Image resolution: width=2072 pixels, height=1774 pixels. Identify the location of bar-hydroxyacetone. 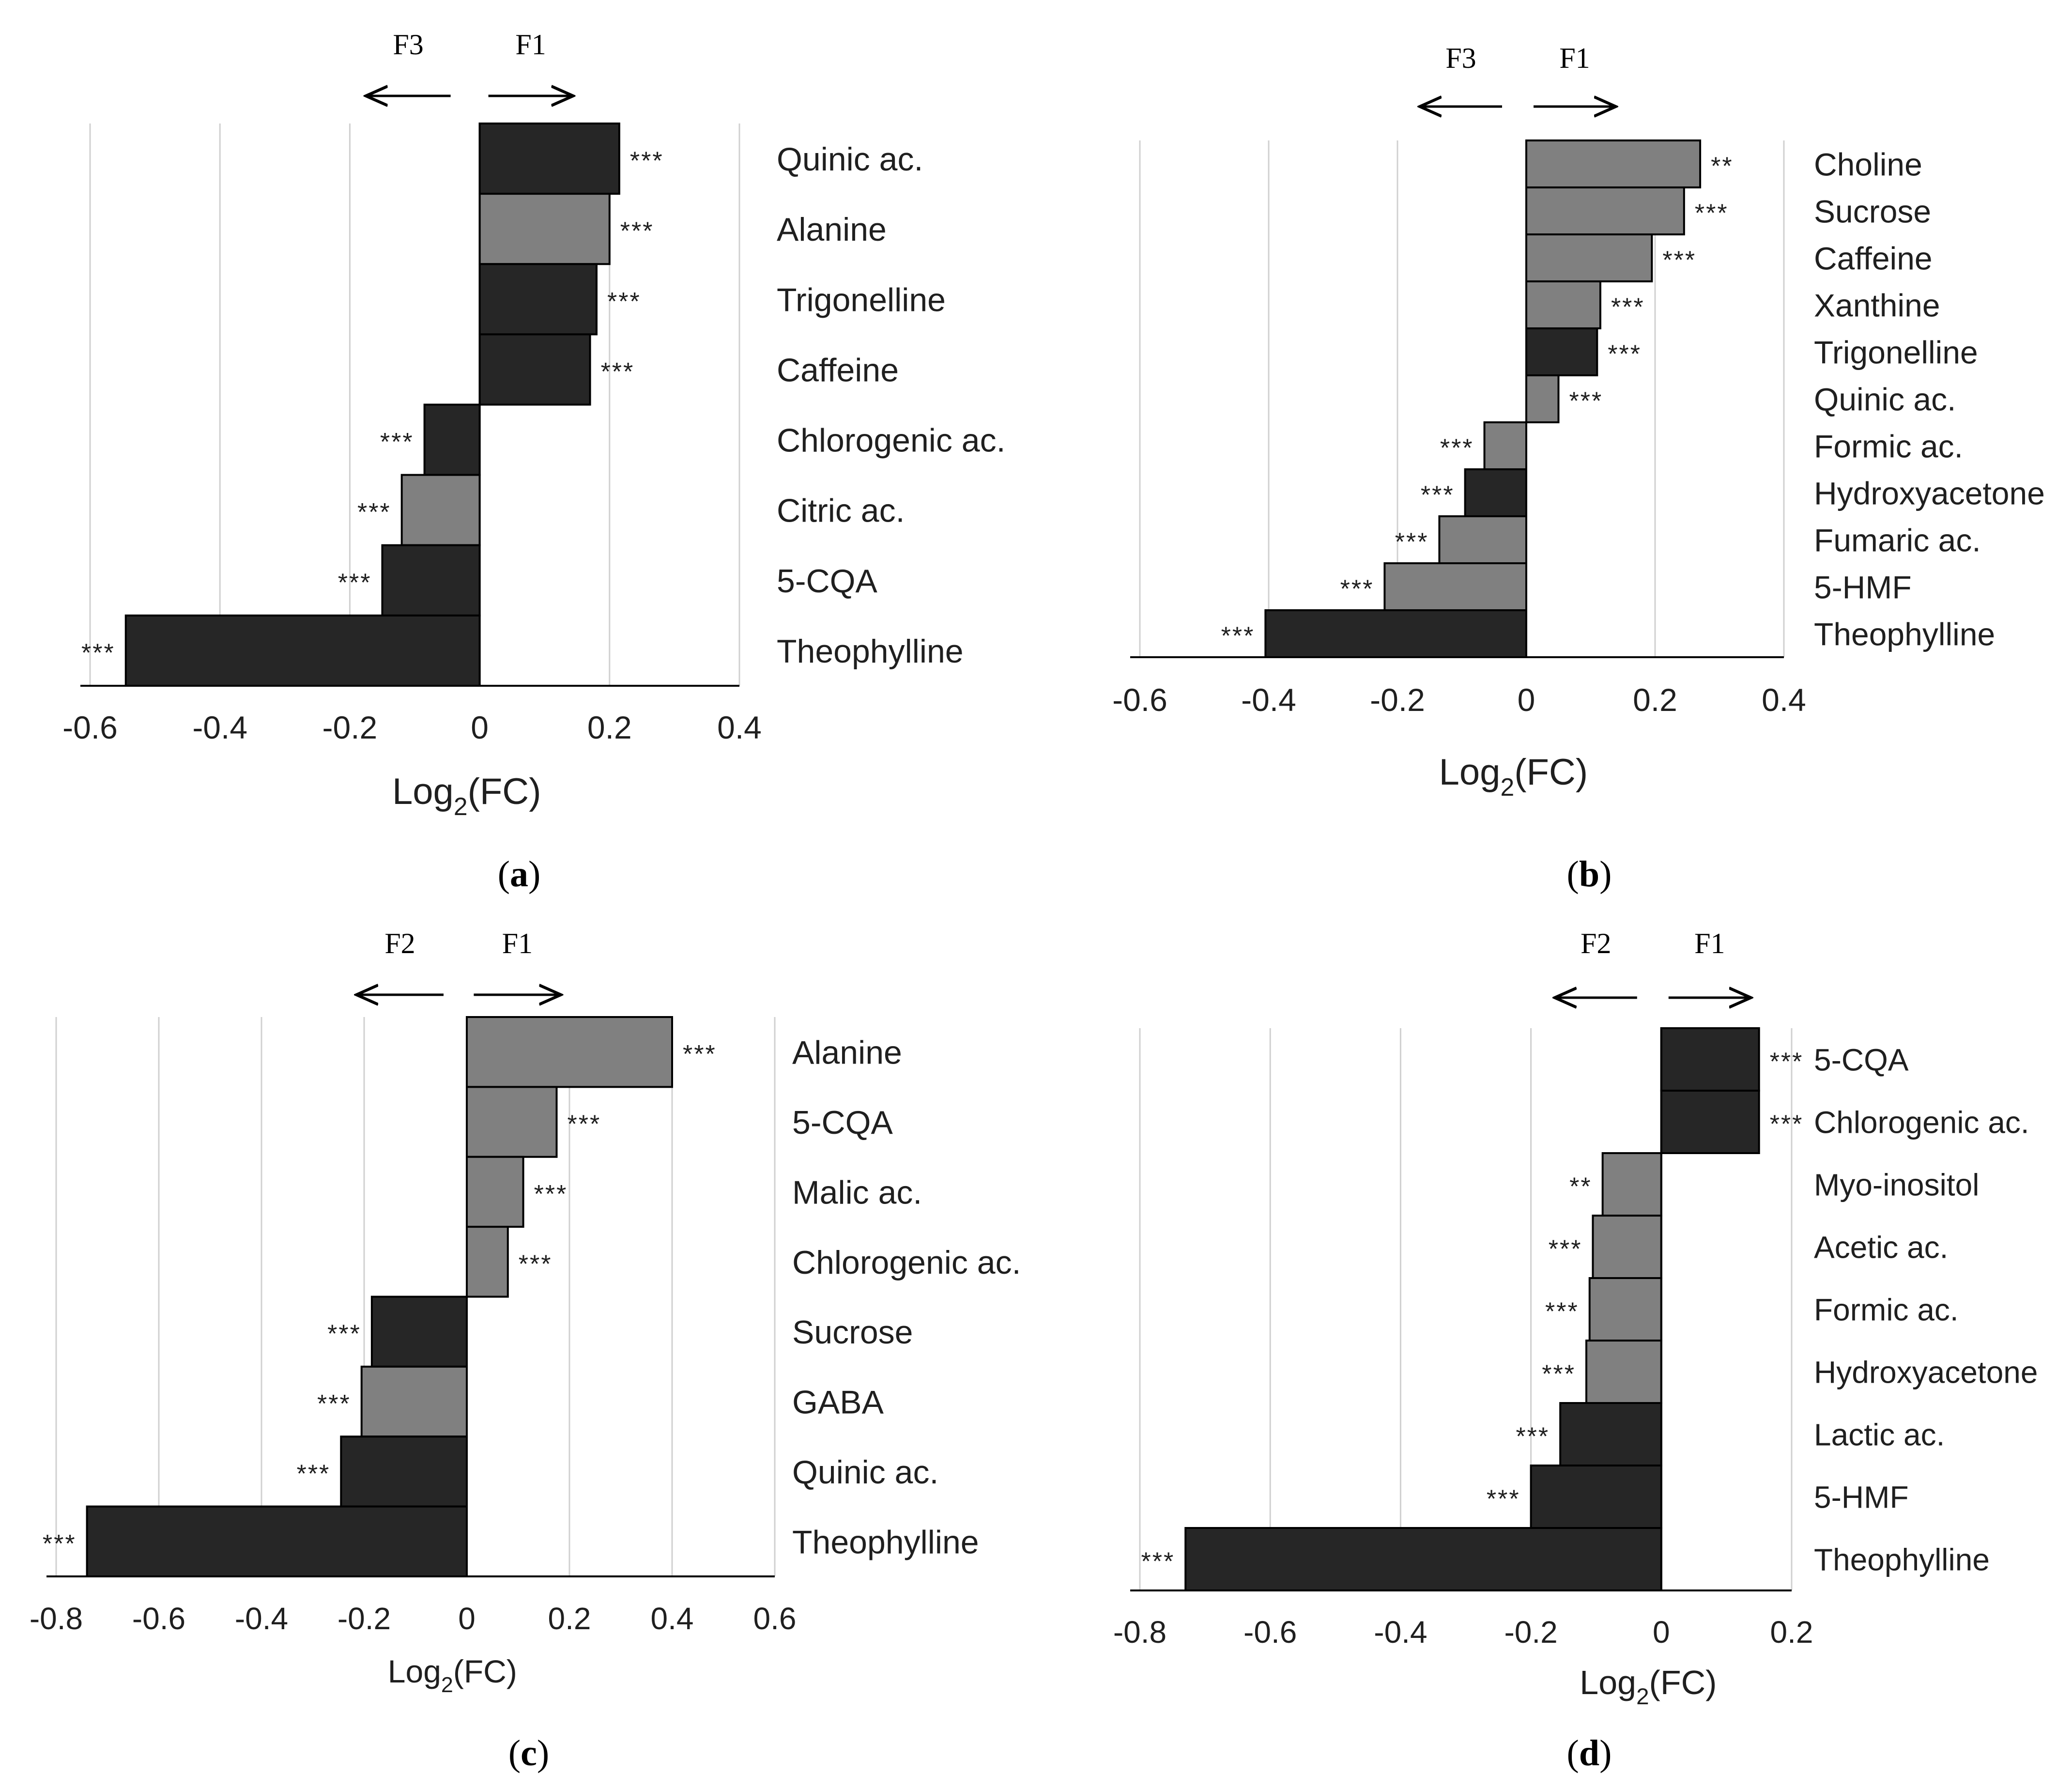
(1495, 492).